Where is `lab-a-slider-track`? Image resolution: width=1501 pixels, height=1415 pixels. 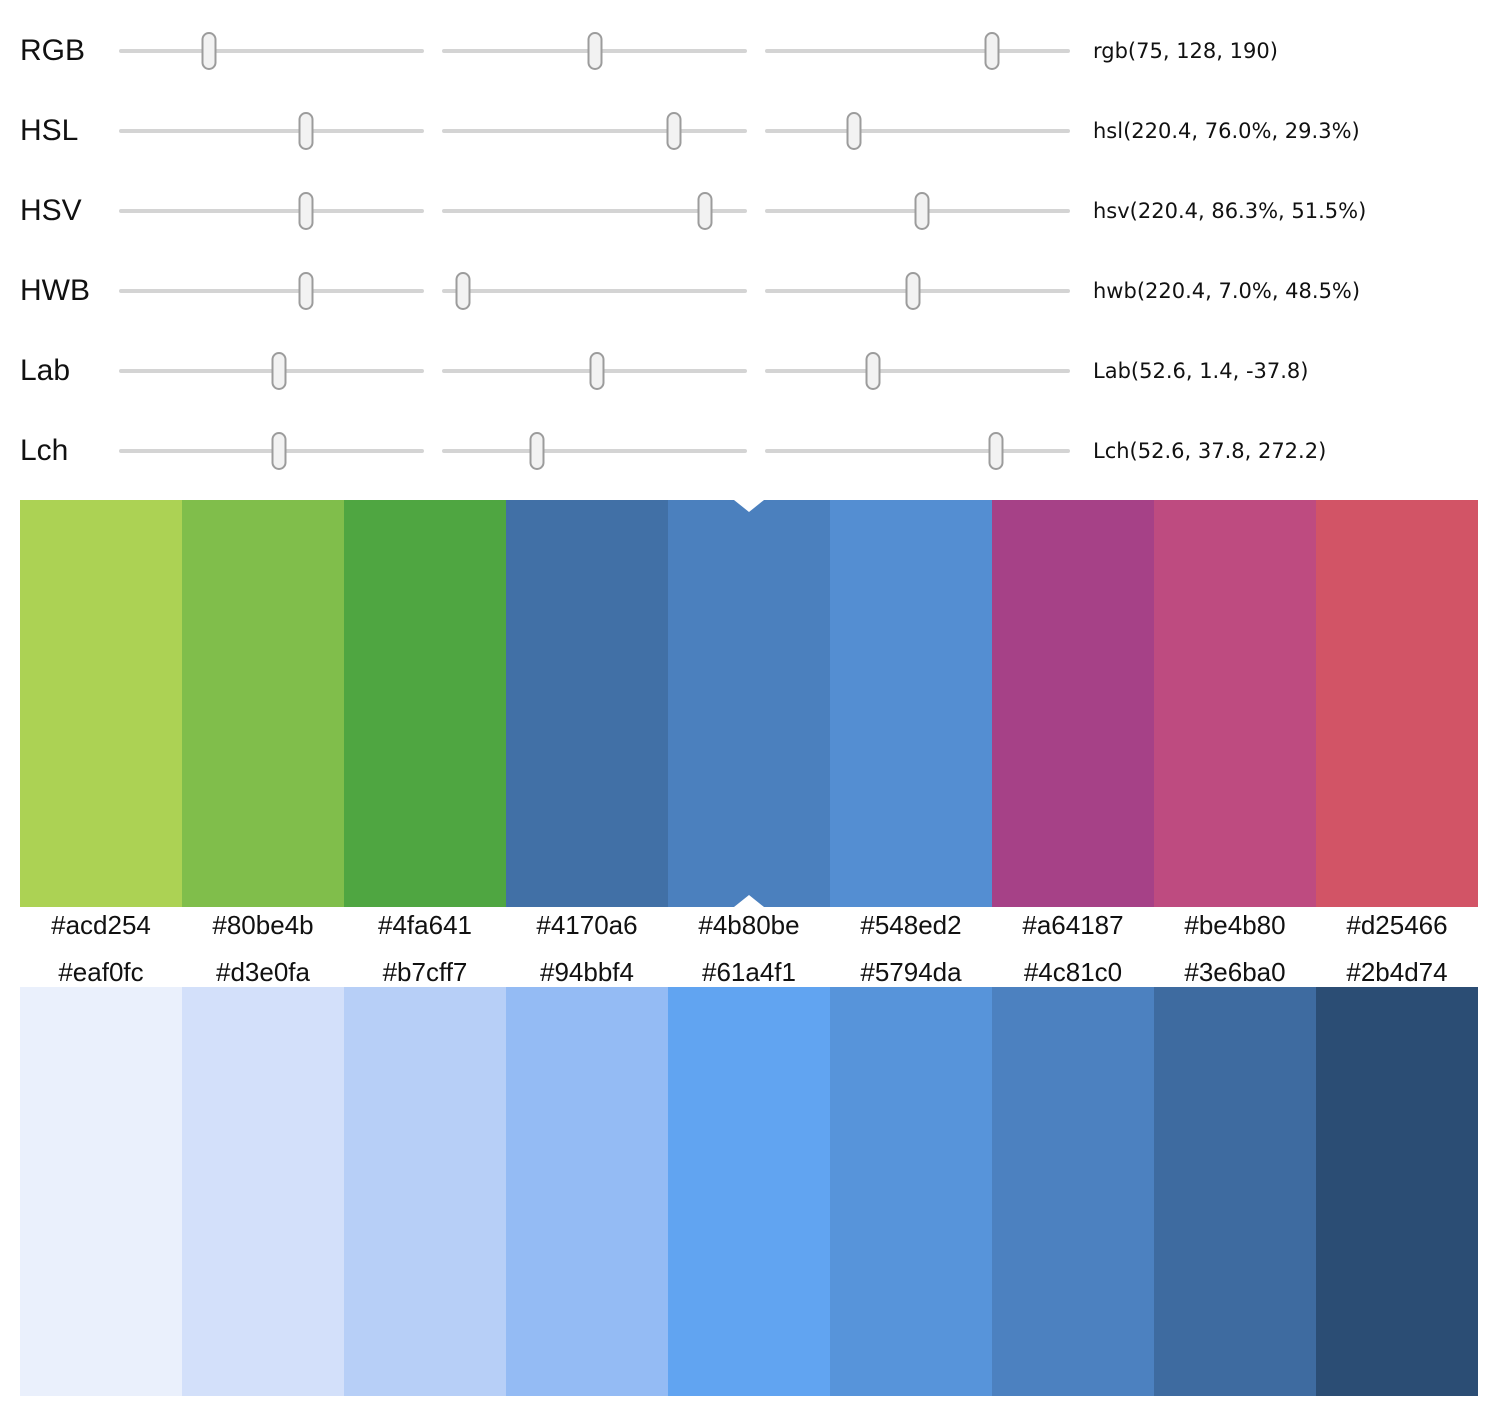 lab-a-slider-track is located at coordinates (594, 371).